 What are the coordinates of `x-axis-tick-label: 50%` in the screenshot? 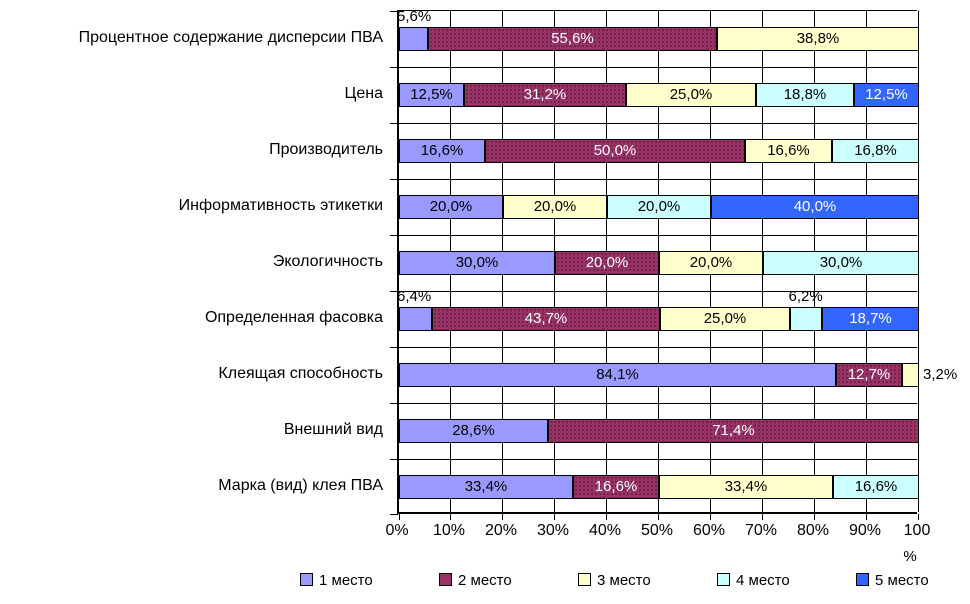 It's located at (657, 530).